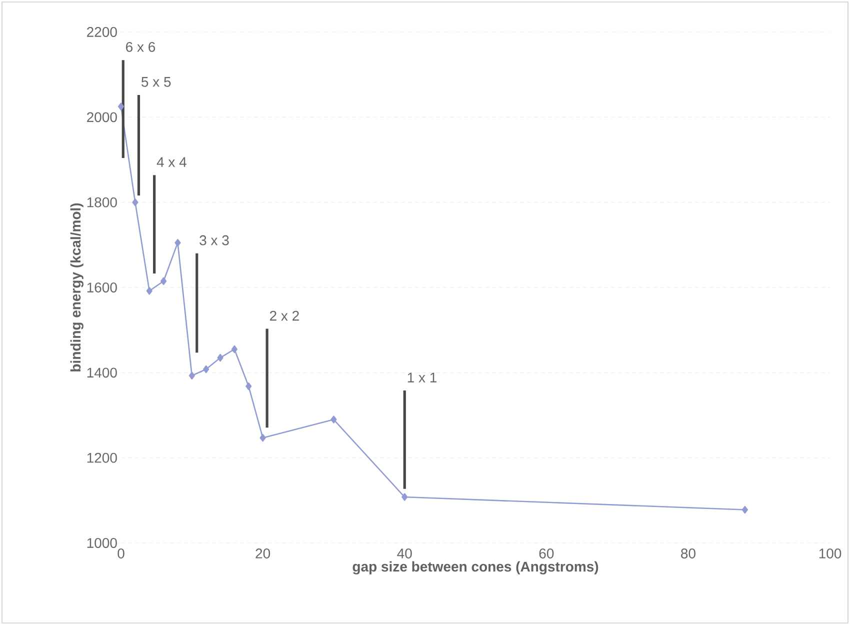 The image size is (850, 625). What do you see at coordinates (830, 553) in the screenshot?
I see `x-tick-label: 100` at bounding box center [830, 553].